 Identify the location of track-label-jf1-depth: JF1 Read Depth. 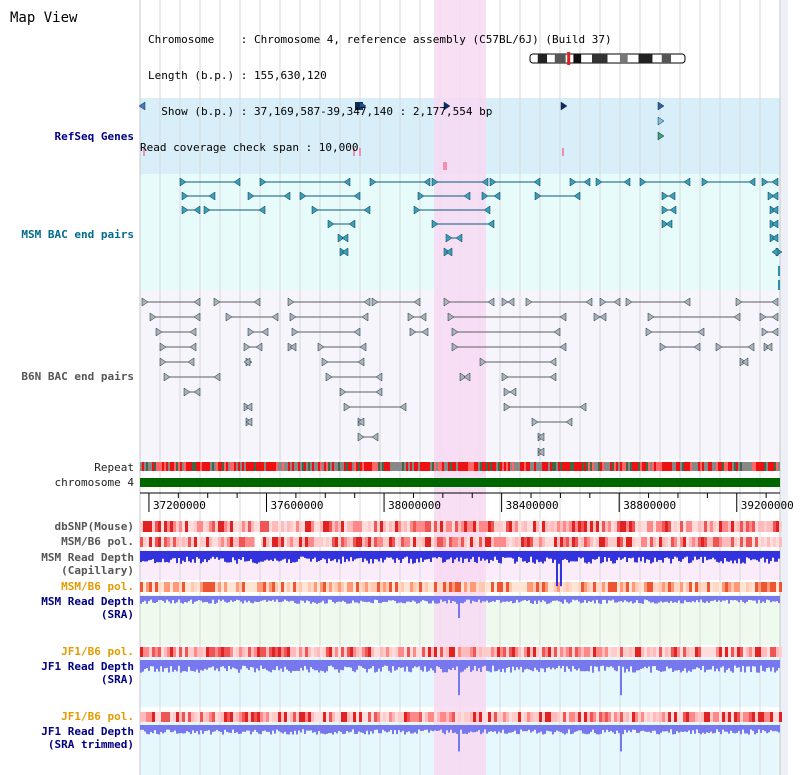
(87, 666).